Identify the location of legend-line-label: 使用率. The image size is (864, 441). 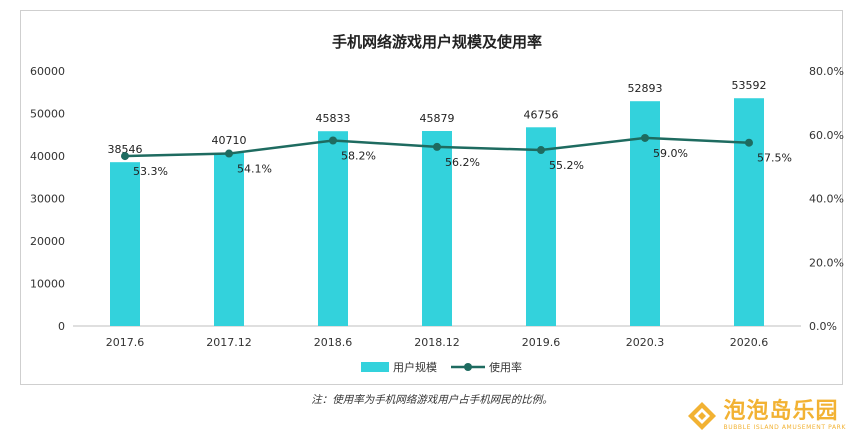
(505, 367).